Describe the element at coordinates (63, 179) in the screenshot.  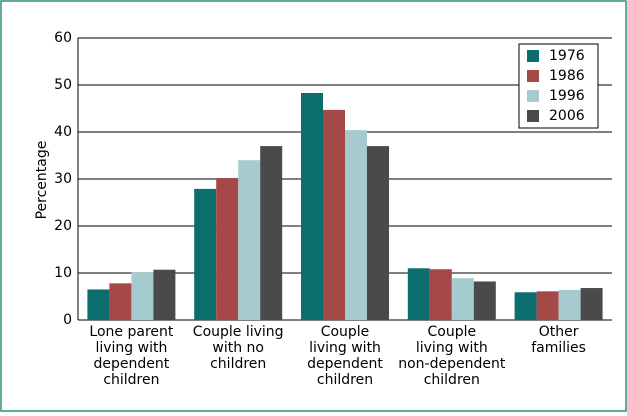
I see `y-tick-label: 30` at that location.